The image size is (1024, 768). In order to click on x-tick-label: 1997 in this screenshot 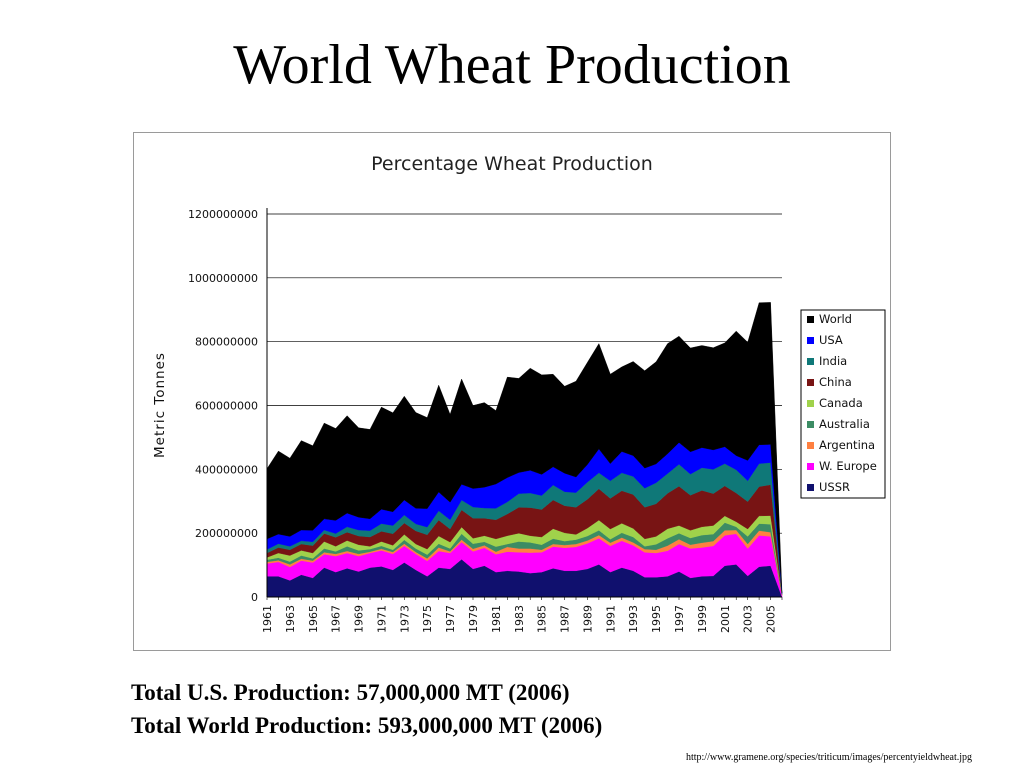, I will do `click(679, 619)`.